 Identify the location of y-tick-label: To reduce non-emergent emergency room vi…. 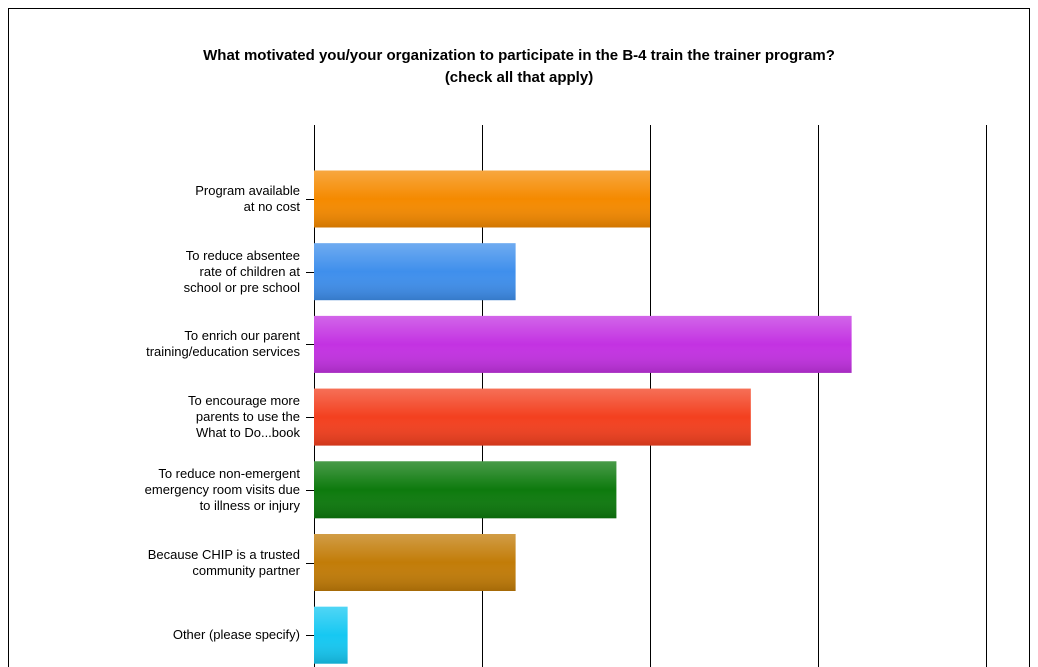
(222, 489).